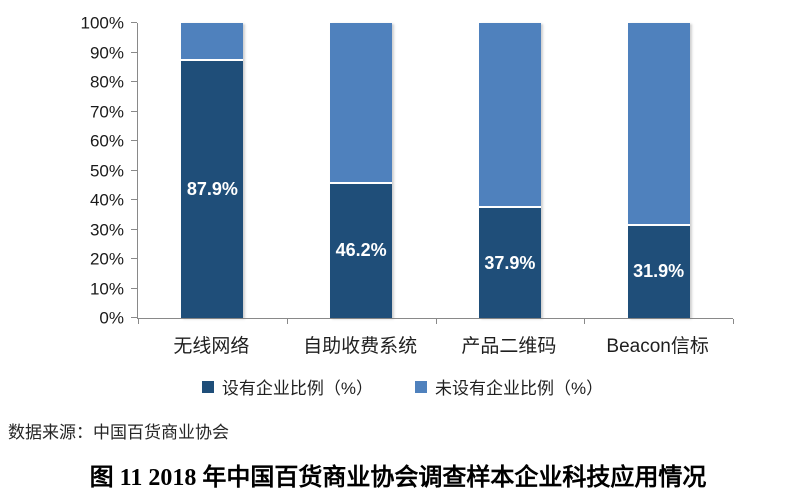 This screenshot has width=796, height=500. I want to click on segment-equipped: 37.9%, so click(509, 262).